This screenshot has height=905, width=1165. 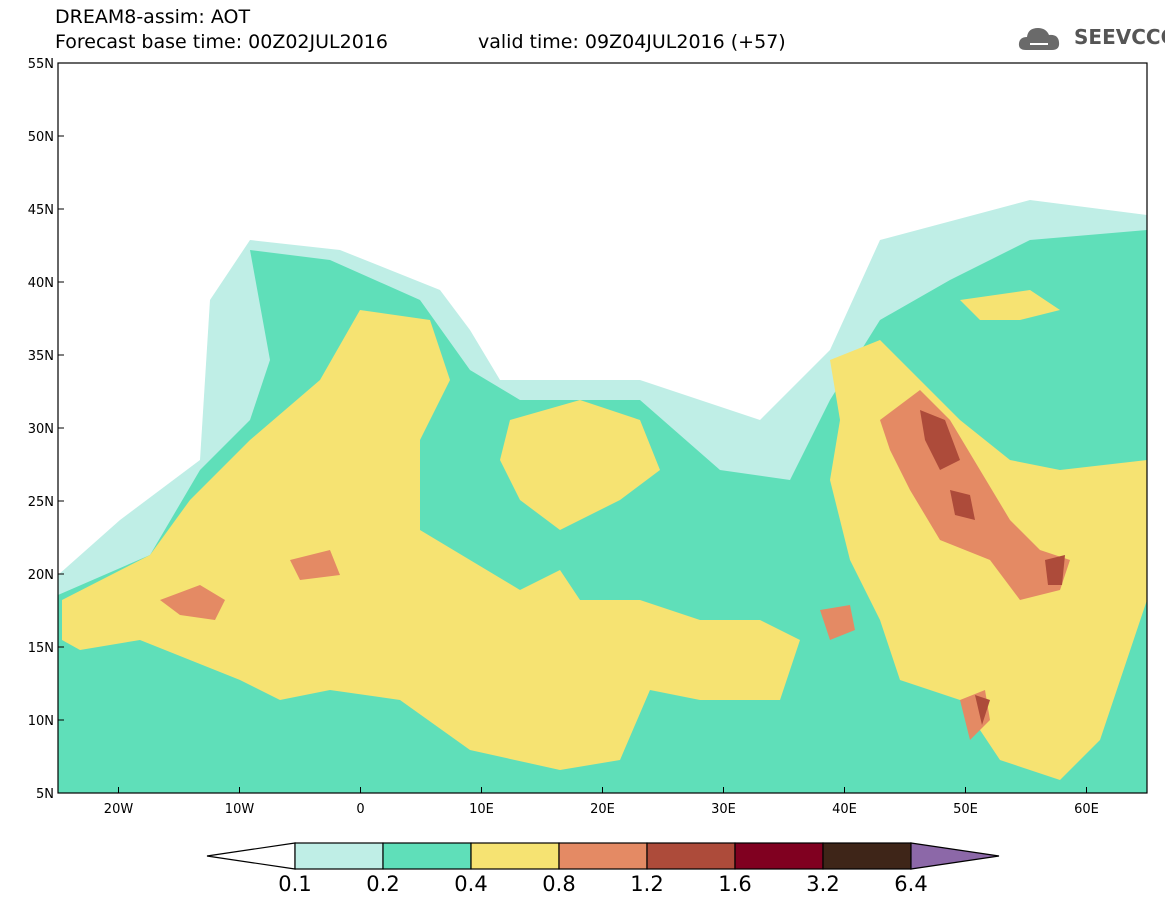 What do you see at coordinates (41, 64) in the screenshot?
I see `lat-label: 55N` at bounding box center [41, 64].